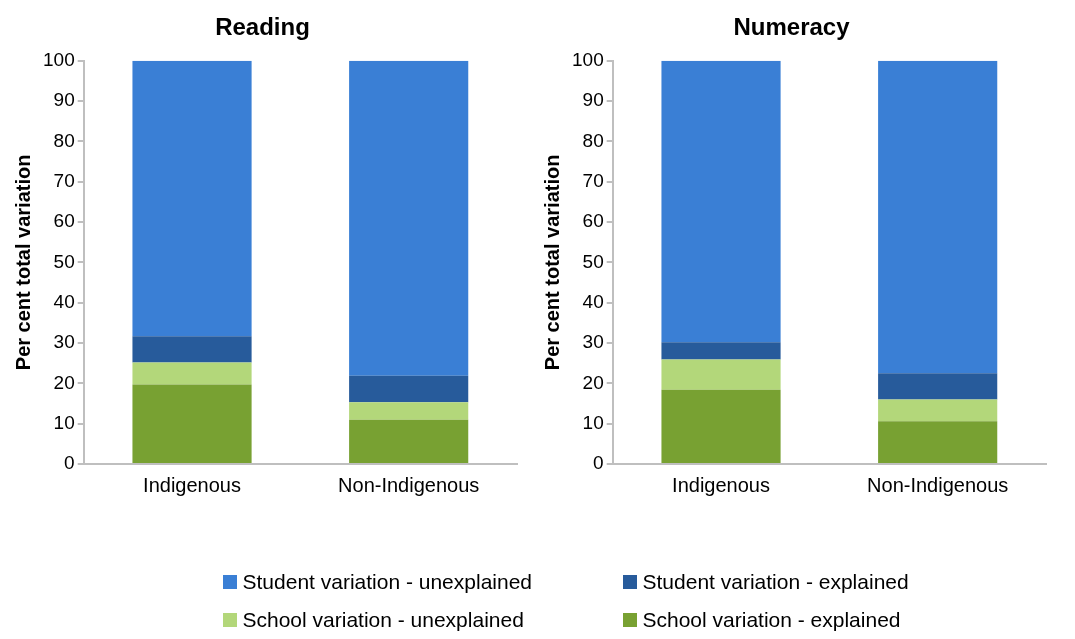 The width and height of the screenshot is (1075, 639). I want to click on chart-title: Numeracy, so click(792, 27).